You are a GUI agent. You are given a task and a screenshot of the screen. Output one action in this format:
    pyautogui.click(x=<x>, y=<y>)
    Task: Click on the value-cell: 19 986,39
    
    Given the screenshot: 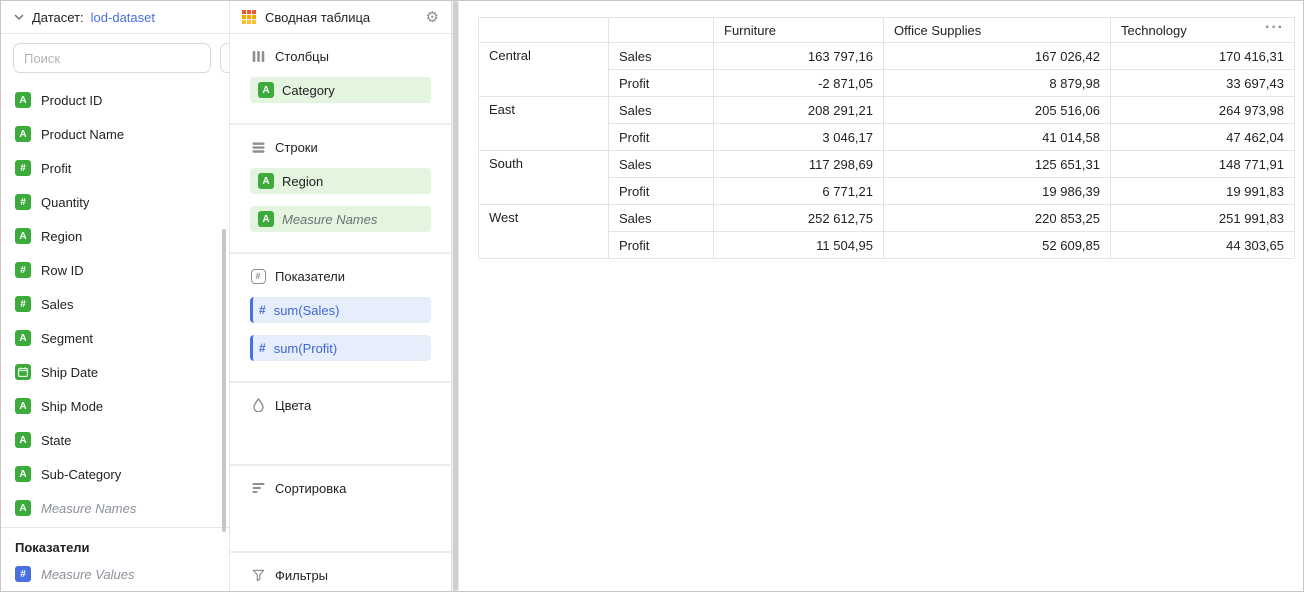 What is the action you would take?
    pyautogui.click(x=997, y=191)
    